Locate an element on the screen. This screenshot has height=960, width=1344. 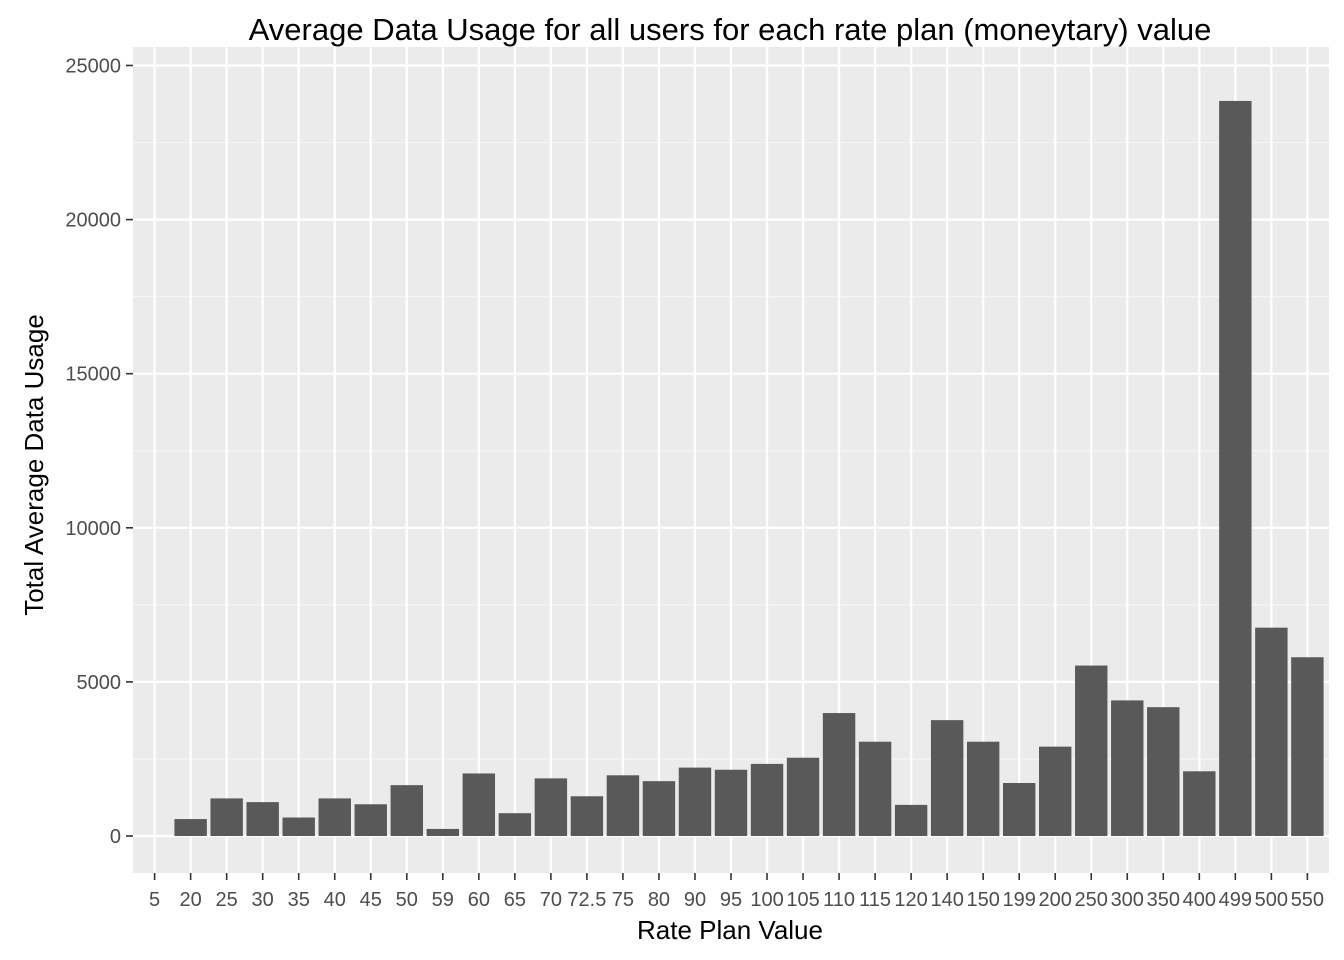
x-tick-label: 499 is located at coordinates (1235, 900).